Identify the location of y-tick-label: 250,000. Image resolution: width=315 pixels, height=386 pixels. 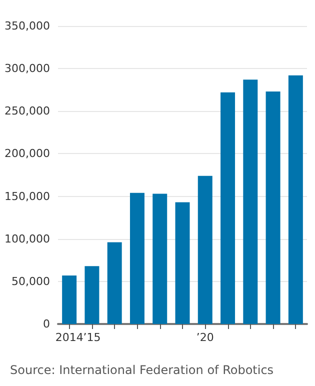
(27, 111).